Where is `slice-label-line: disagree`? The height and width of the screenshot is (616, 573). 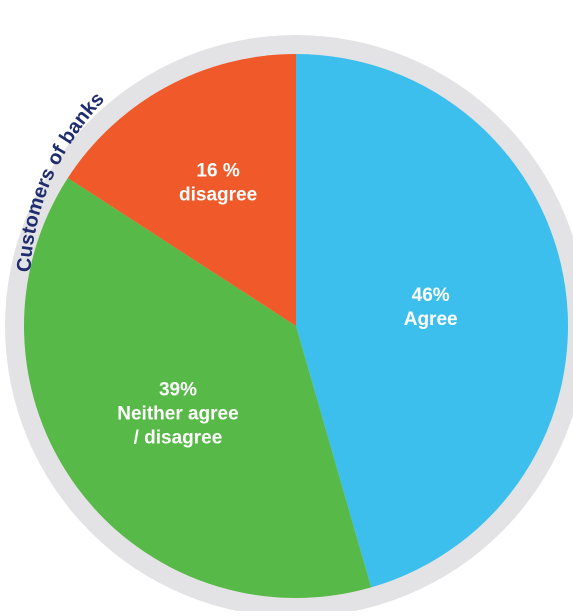 slice-label-line: disagree is located at coordinates (218, 195).